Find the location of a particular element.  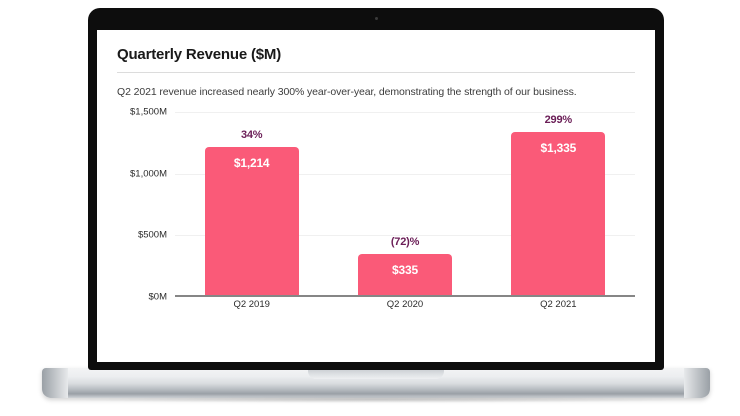

bar-group-q2-2019: 34% $1,214 is located at coordinates (251, 203).